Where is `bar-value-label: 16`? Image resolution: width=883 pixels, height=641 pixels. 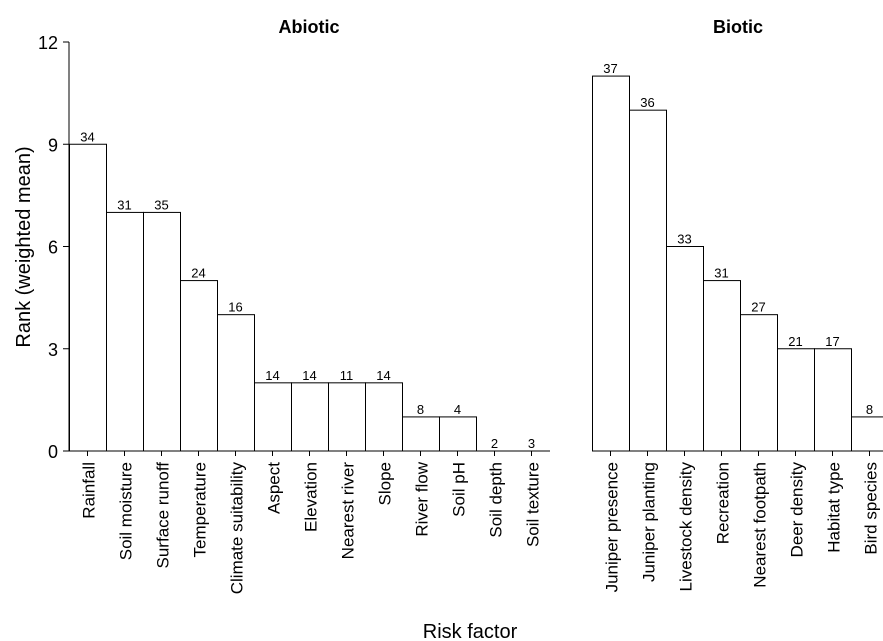
bar-value-label: 16 is located at coordinates (235, 307).